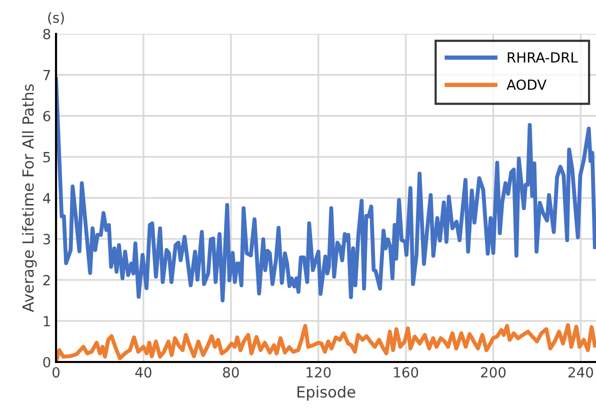  Describe the element at coordinates (46, 34) in the screenshot. I see `y-tick-label: 8` at that location.